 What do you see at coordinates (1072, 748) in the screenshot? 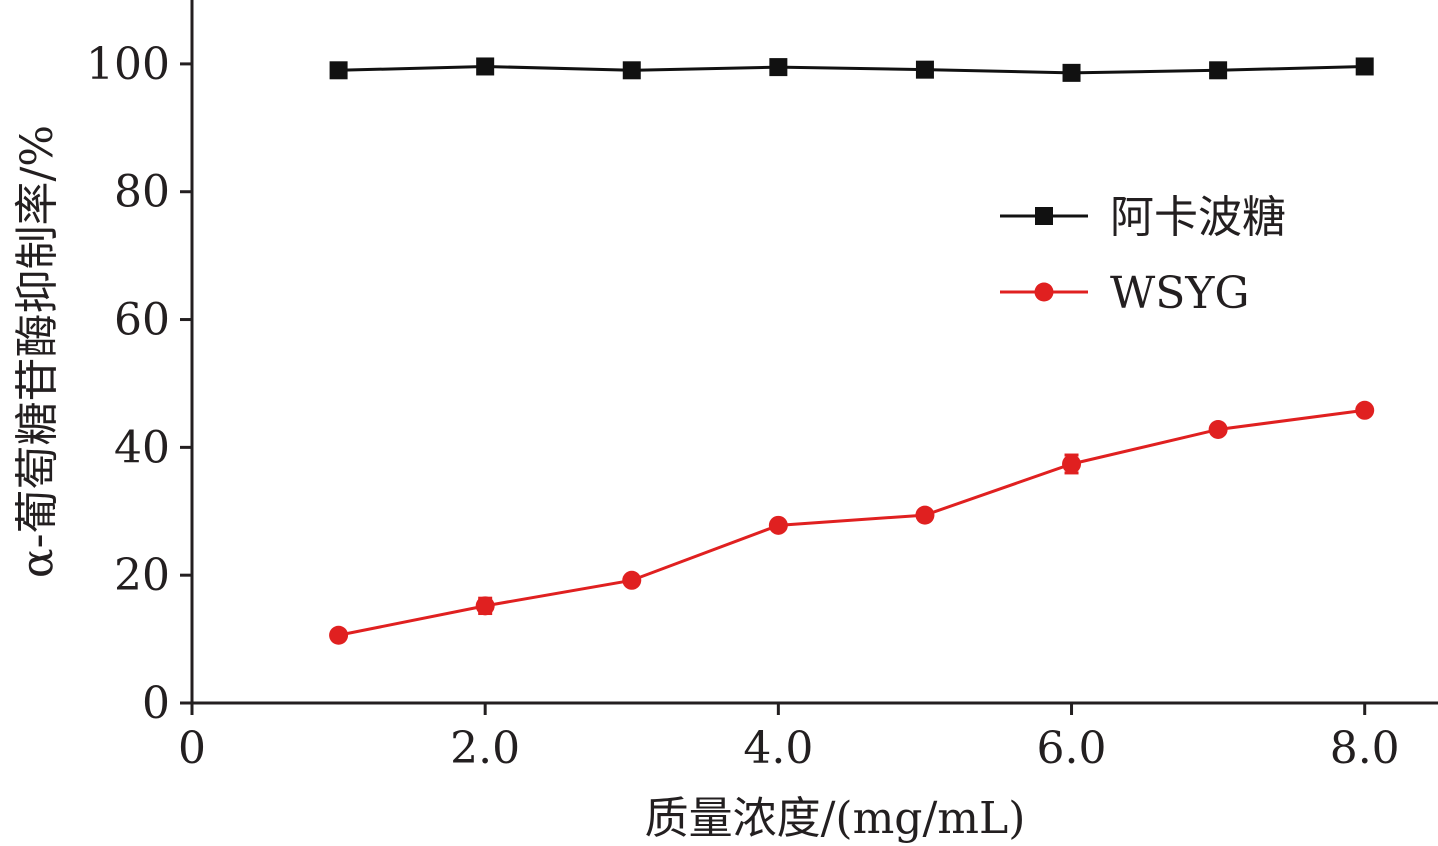
I see `x-tick-label: 6.0` at bounding box center [1072, 748].